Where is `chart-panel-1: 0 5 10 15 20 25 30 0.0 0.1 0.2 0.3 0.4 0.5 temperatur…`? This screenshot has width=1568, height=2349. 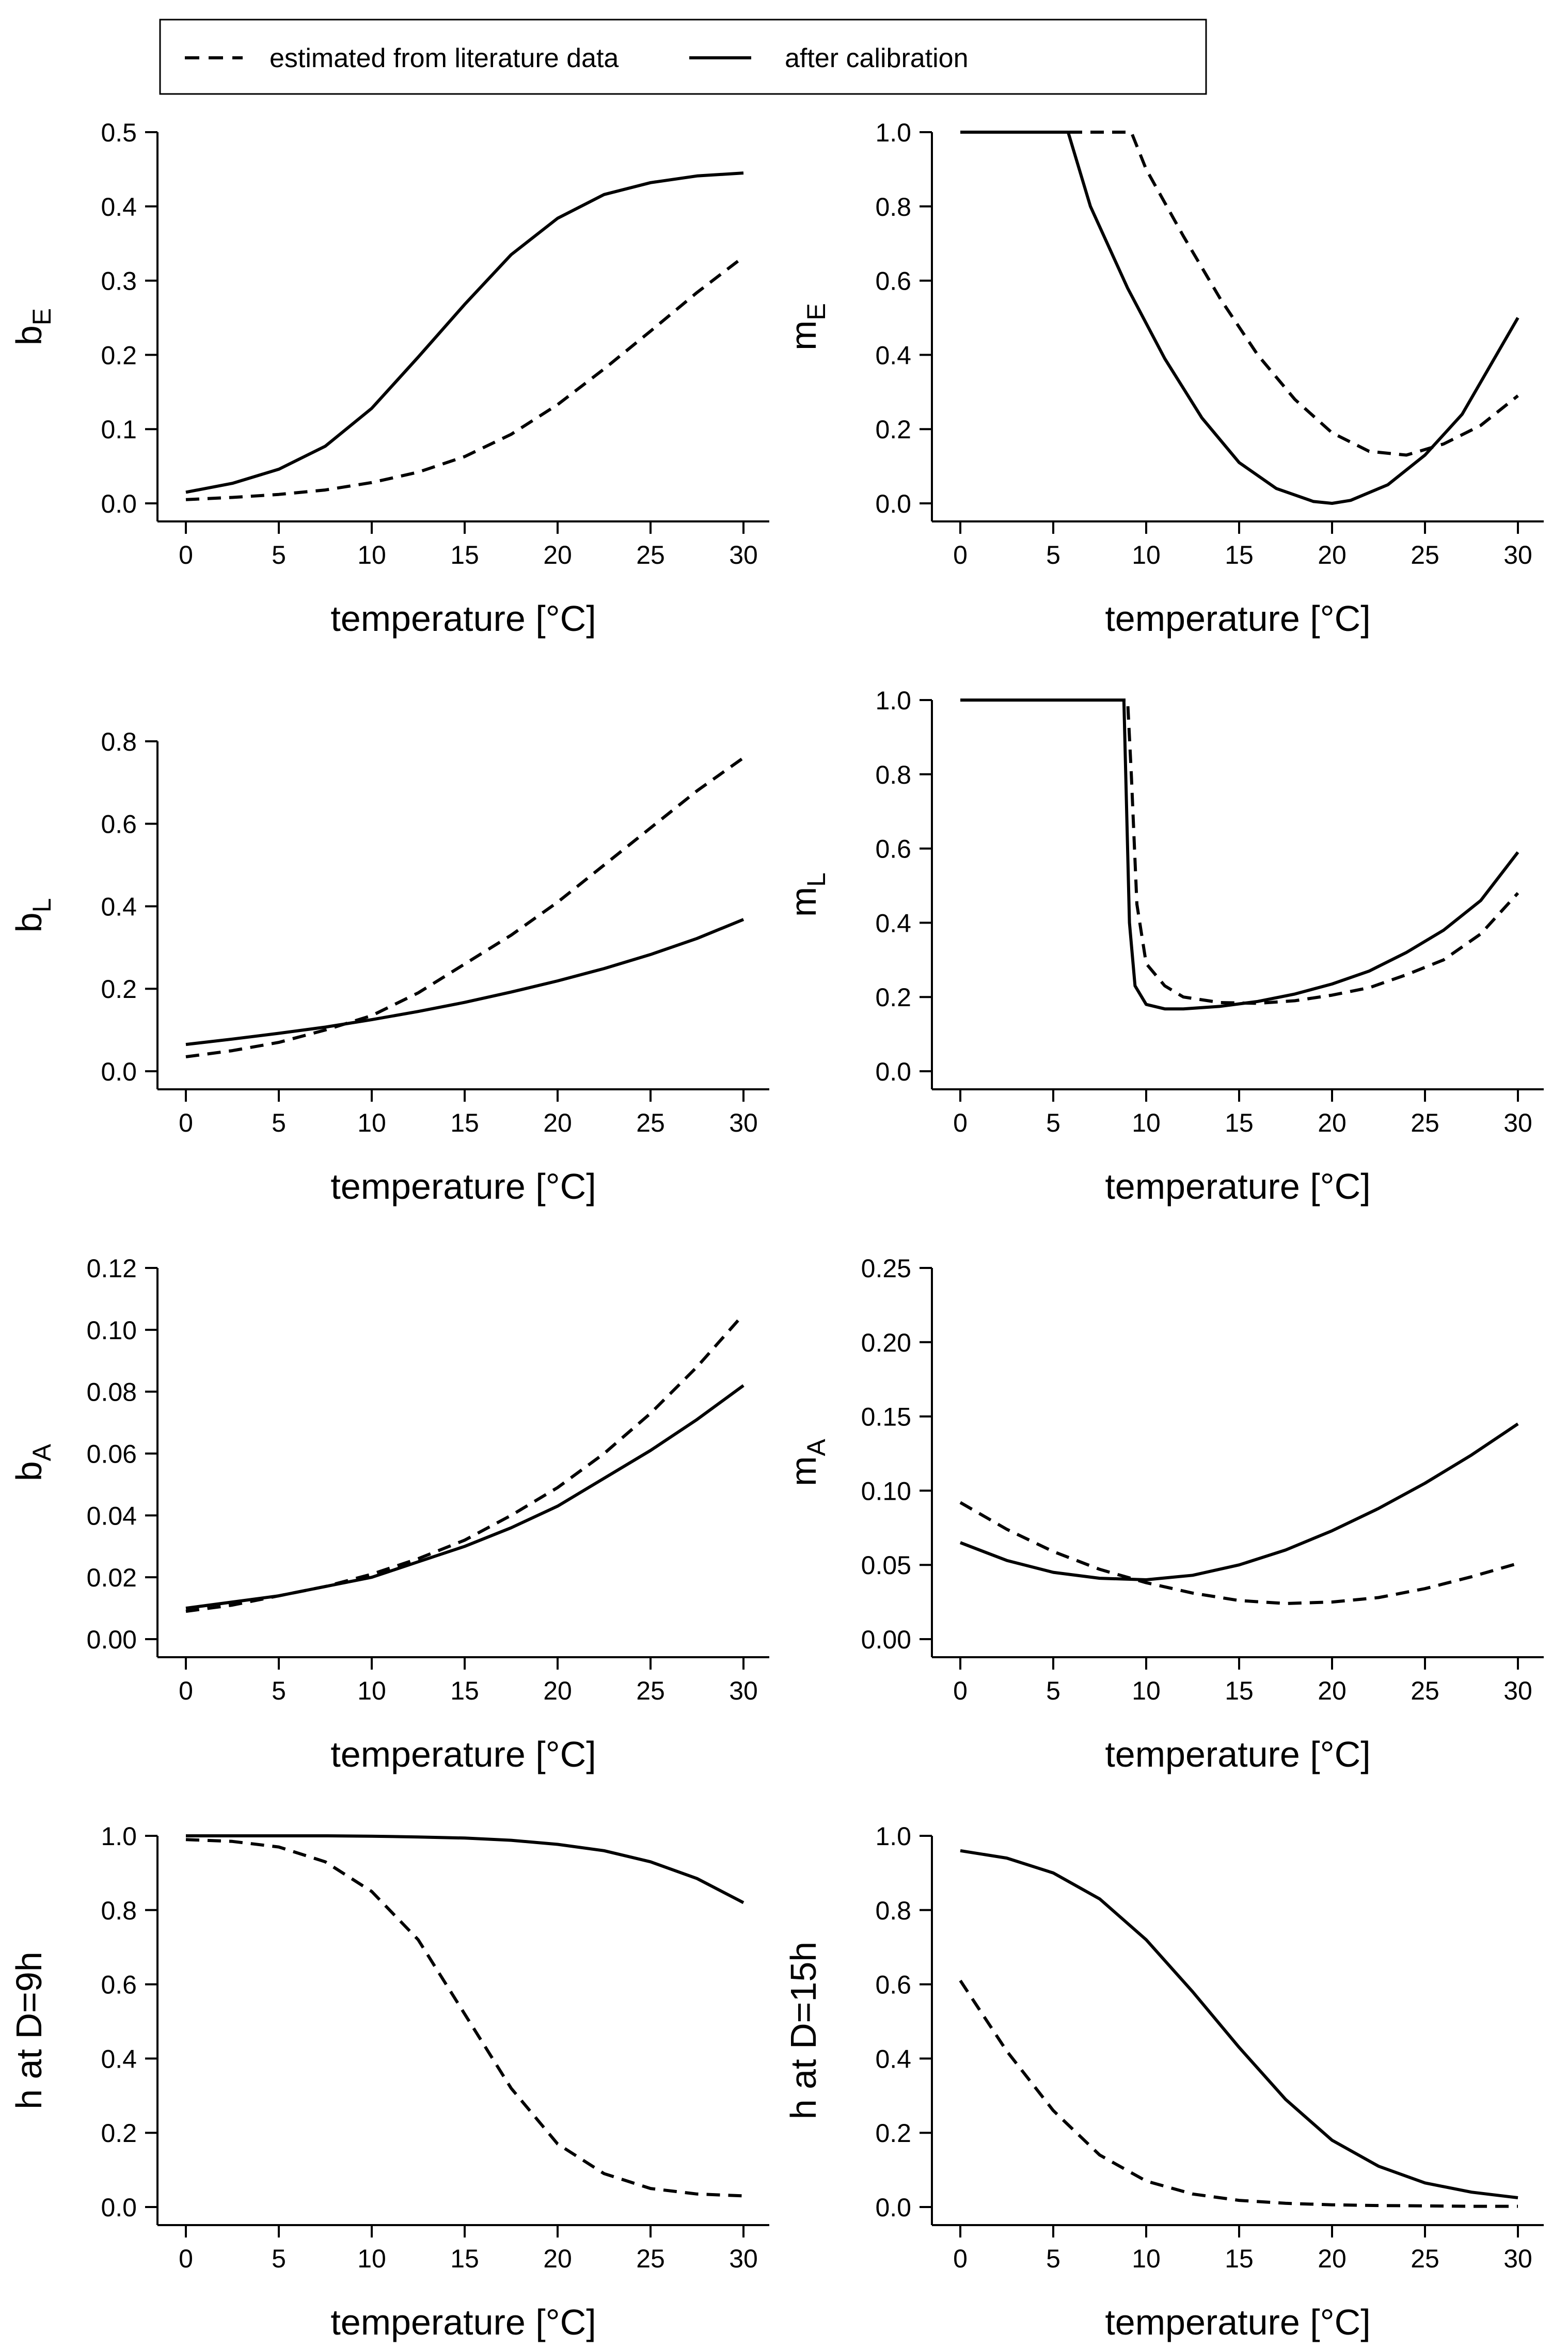
chart-panel-1: 0 5 10 15 20 25 30 0.0 0.1 0.2 0.3 0.4 0.5 temperatur… is located at coordinates (389, 378).